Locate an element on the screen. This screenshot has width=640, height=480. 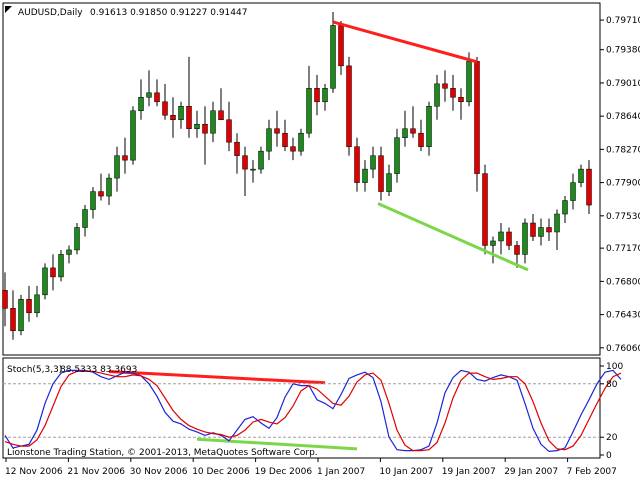
stoch-bullish-divergence-line is located at coordinates (277, 444).